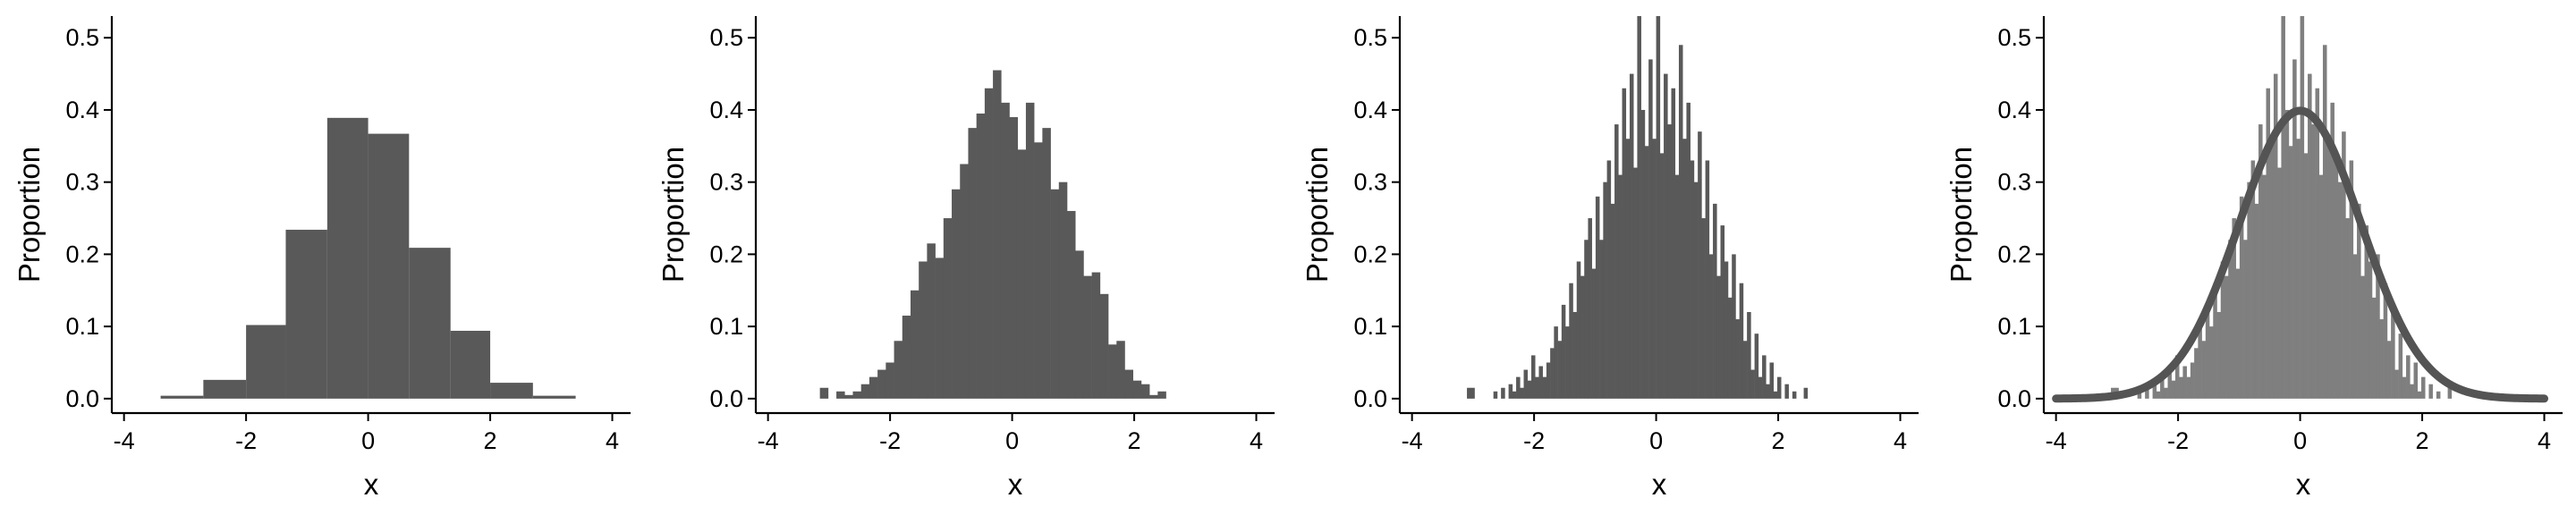  I want to click on y-axis-title: Proportion, so click(1317, 215).